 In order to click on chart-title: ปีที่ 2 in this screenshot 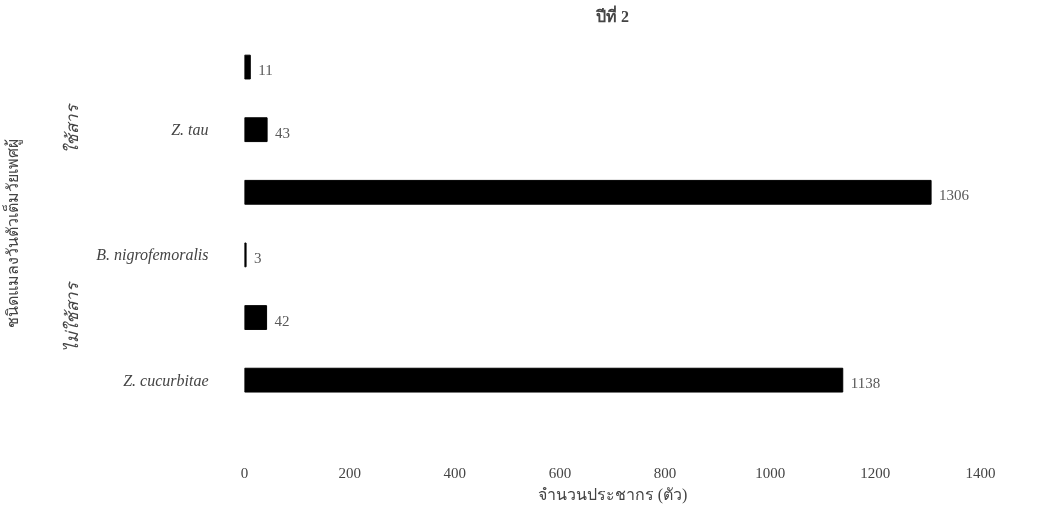, I will do `click(612, 14)`.